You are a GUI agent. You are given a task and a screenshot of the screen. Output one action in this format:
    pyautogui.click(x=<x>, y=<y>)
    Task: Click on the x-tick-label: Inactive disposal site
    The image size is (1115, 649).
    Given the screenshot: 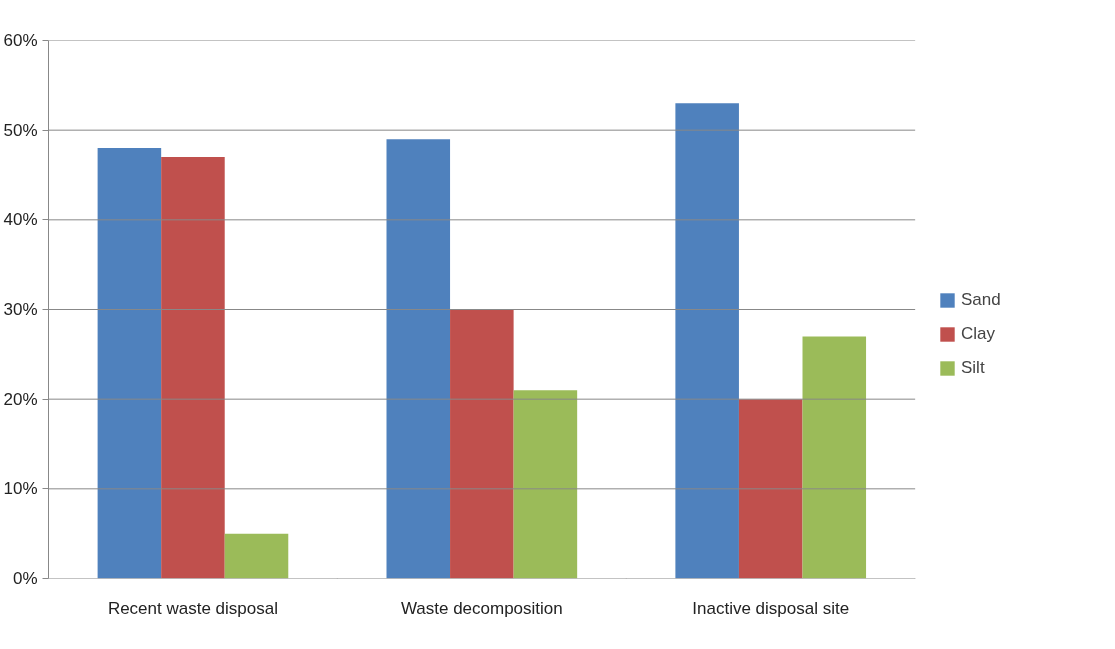 What is the action you would take?
    pyautogui.click(x=771, y=608)
    